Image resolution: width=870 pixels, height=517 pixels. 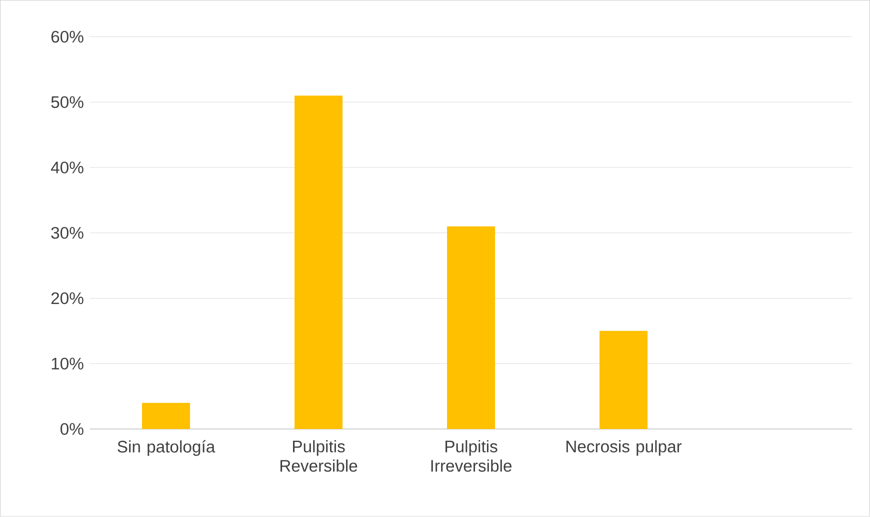 What do you see at coordinates (471, 456) in the screenshot?
I see `x-tick-label: Pulpitis Irreversible` at bounding box center [471, 456].